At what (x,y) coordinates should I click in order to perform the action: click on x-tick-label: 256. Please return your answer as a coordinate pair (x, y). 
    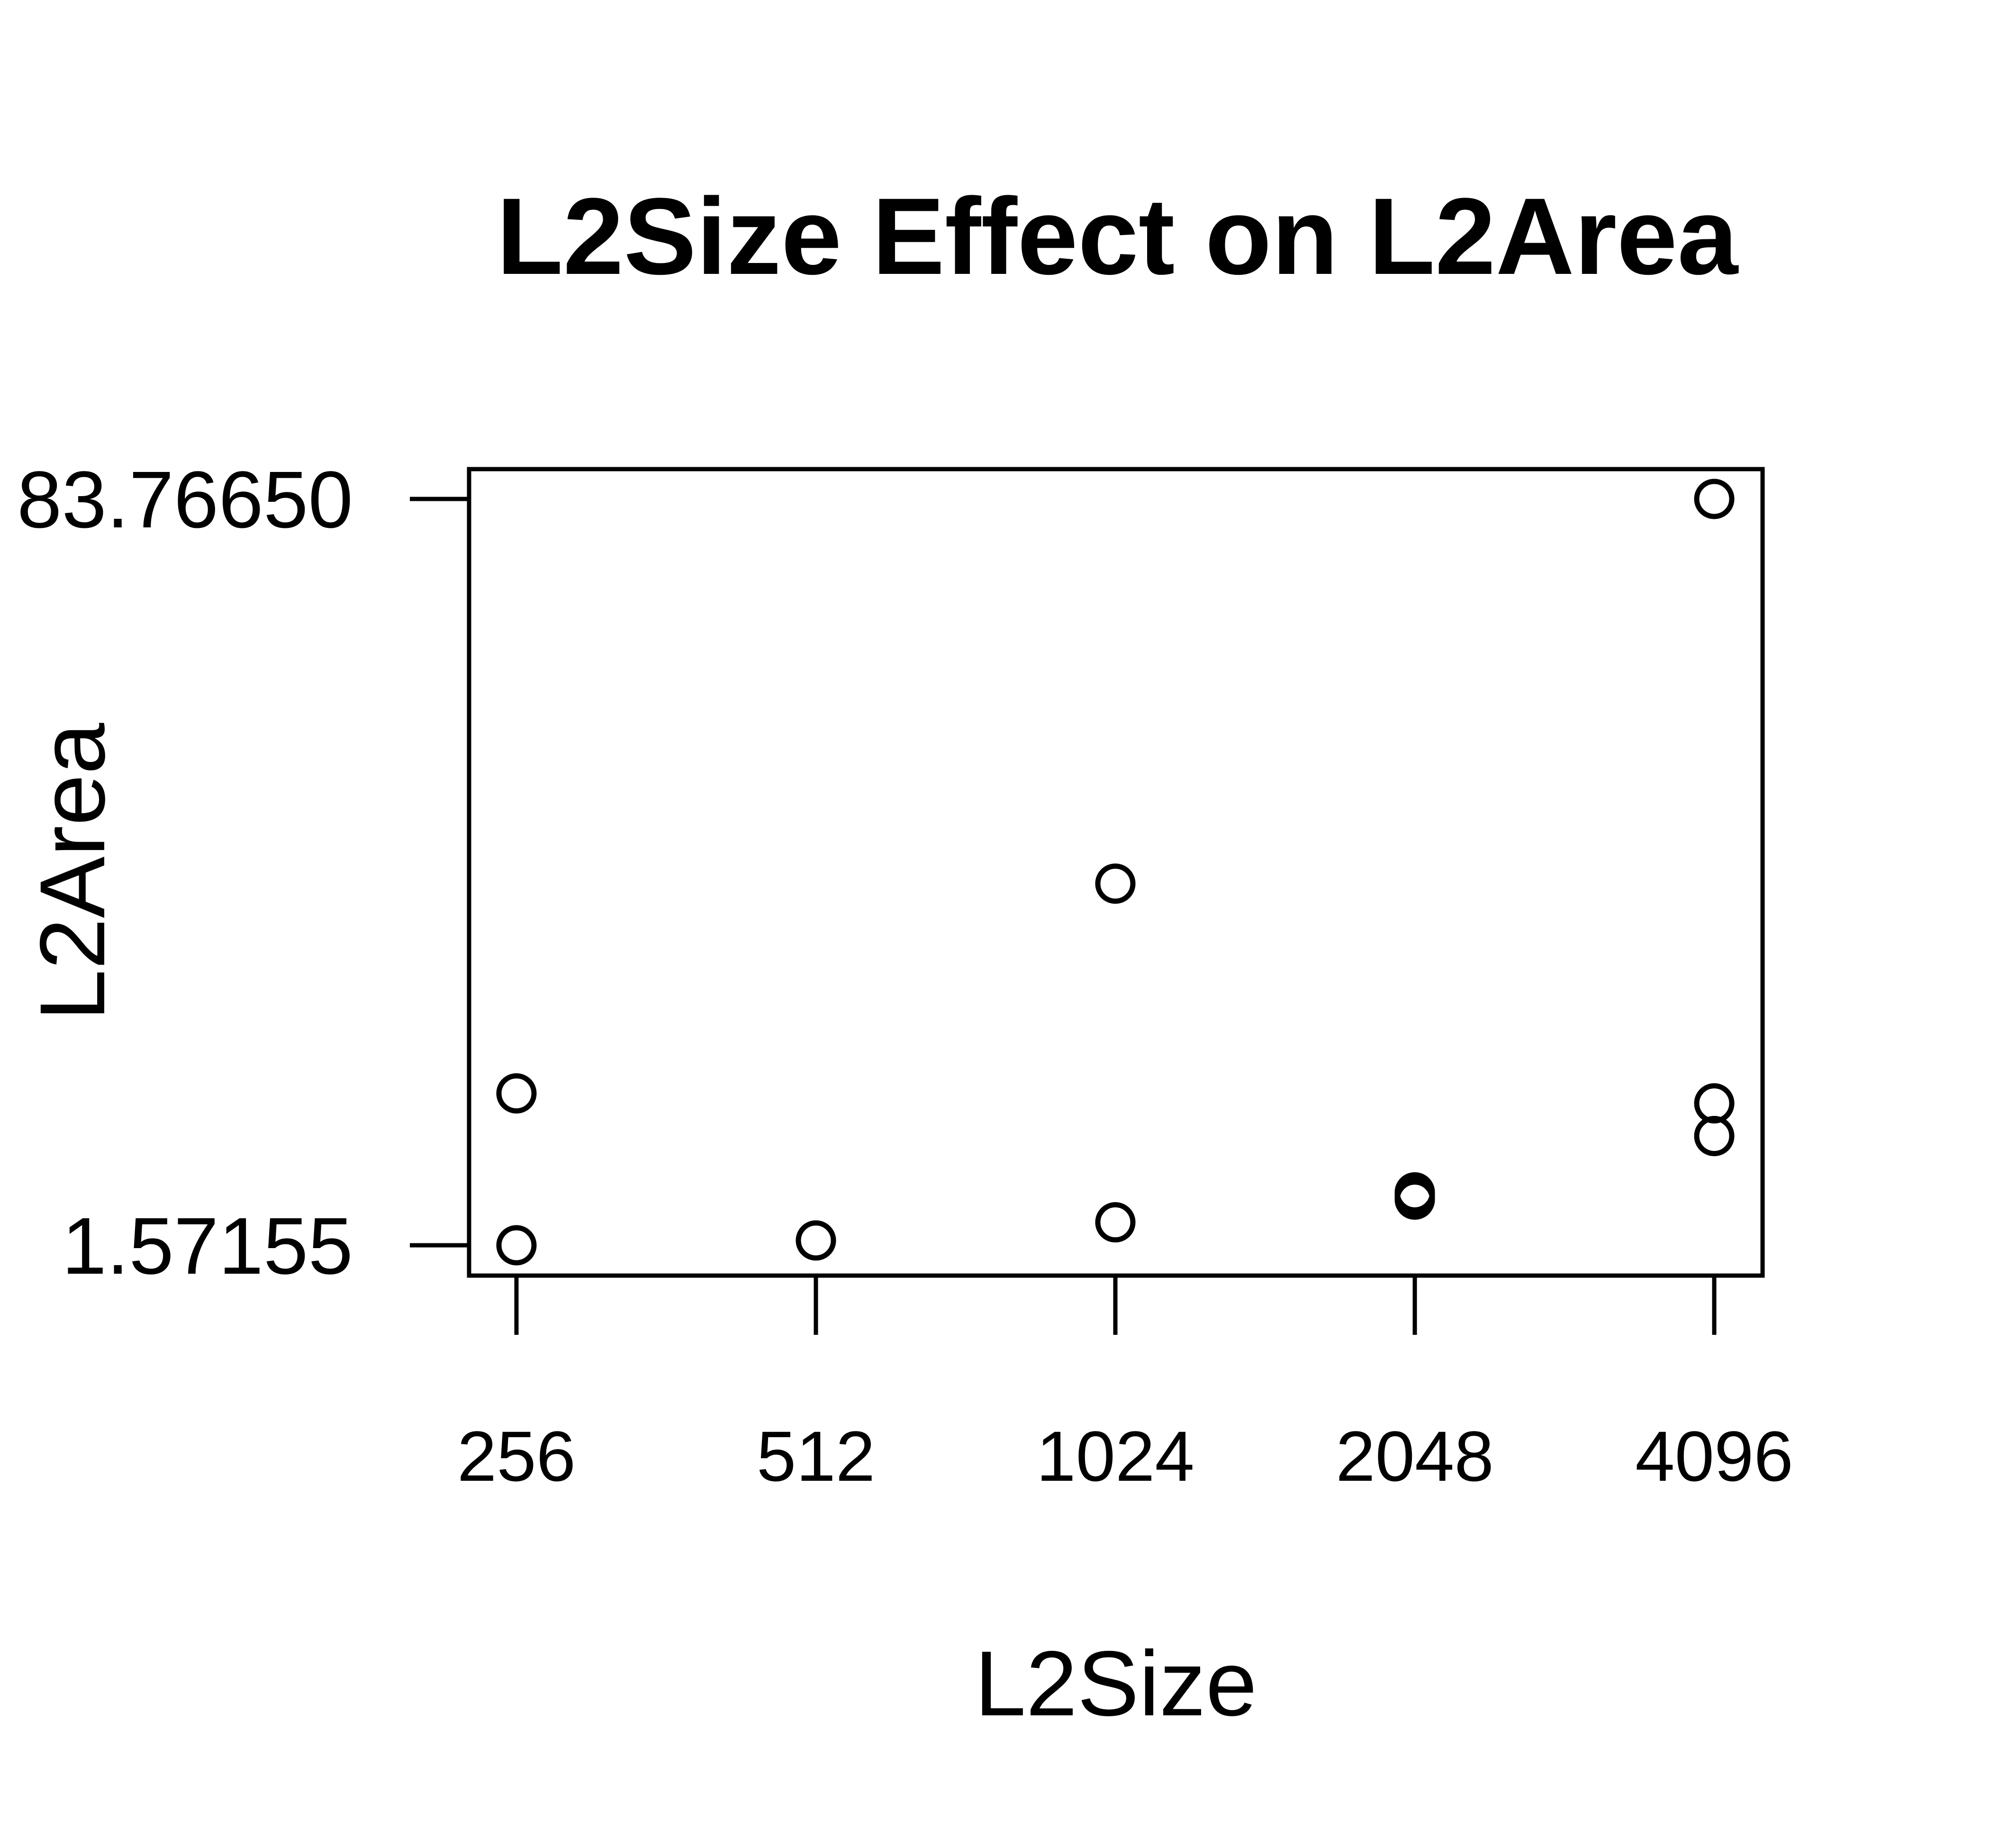
    Looking at the image, I should click on (516, 1456).